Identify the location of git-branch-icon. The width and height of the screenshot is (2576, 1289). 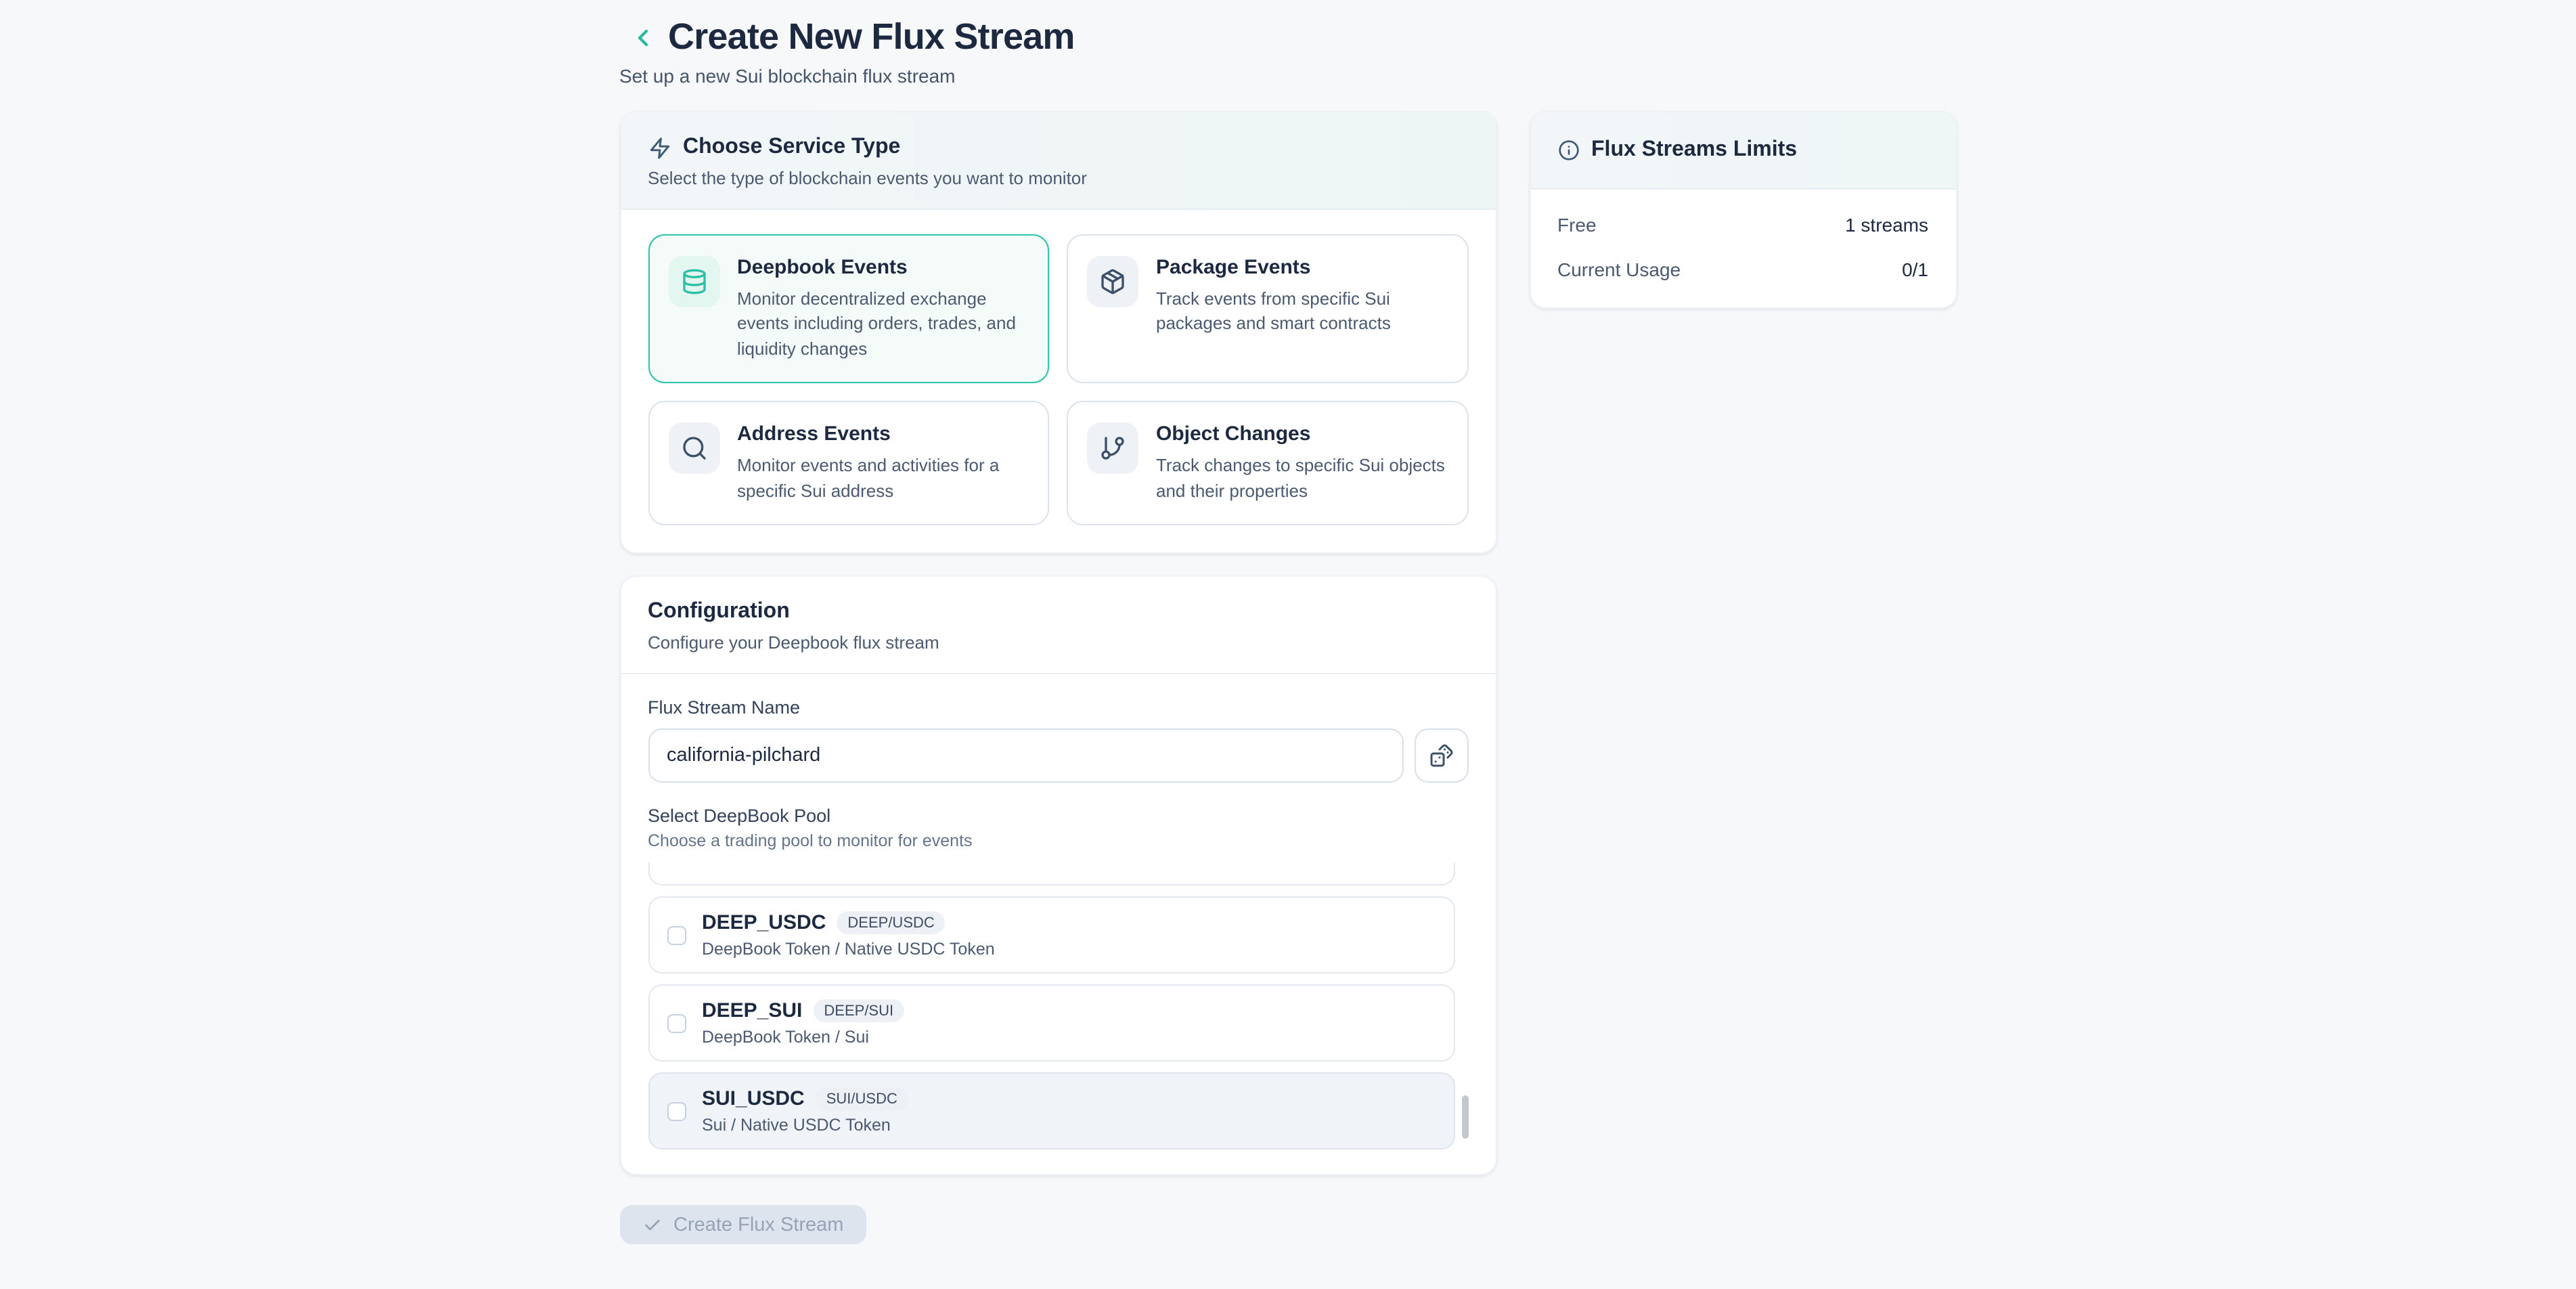
(1112, 448).